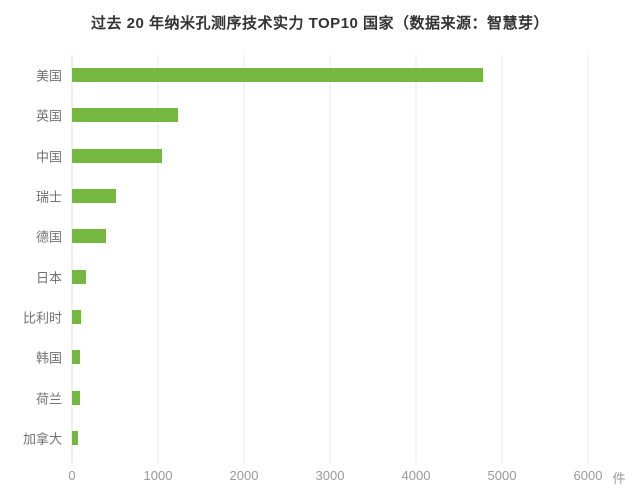 Image resolution: width=640 pixels, height=502 pixels. I want to click on category-label: 荷兰, so click(48, 399).